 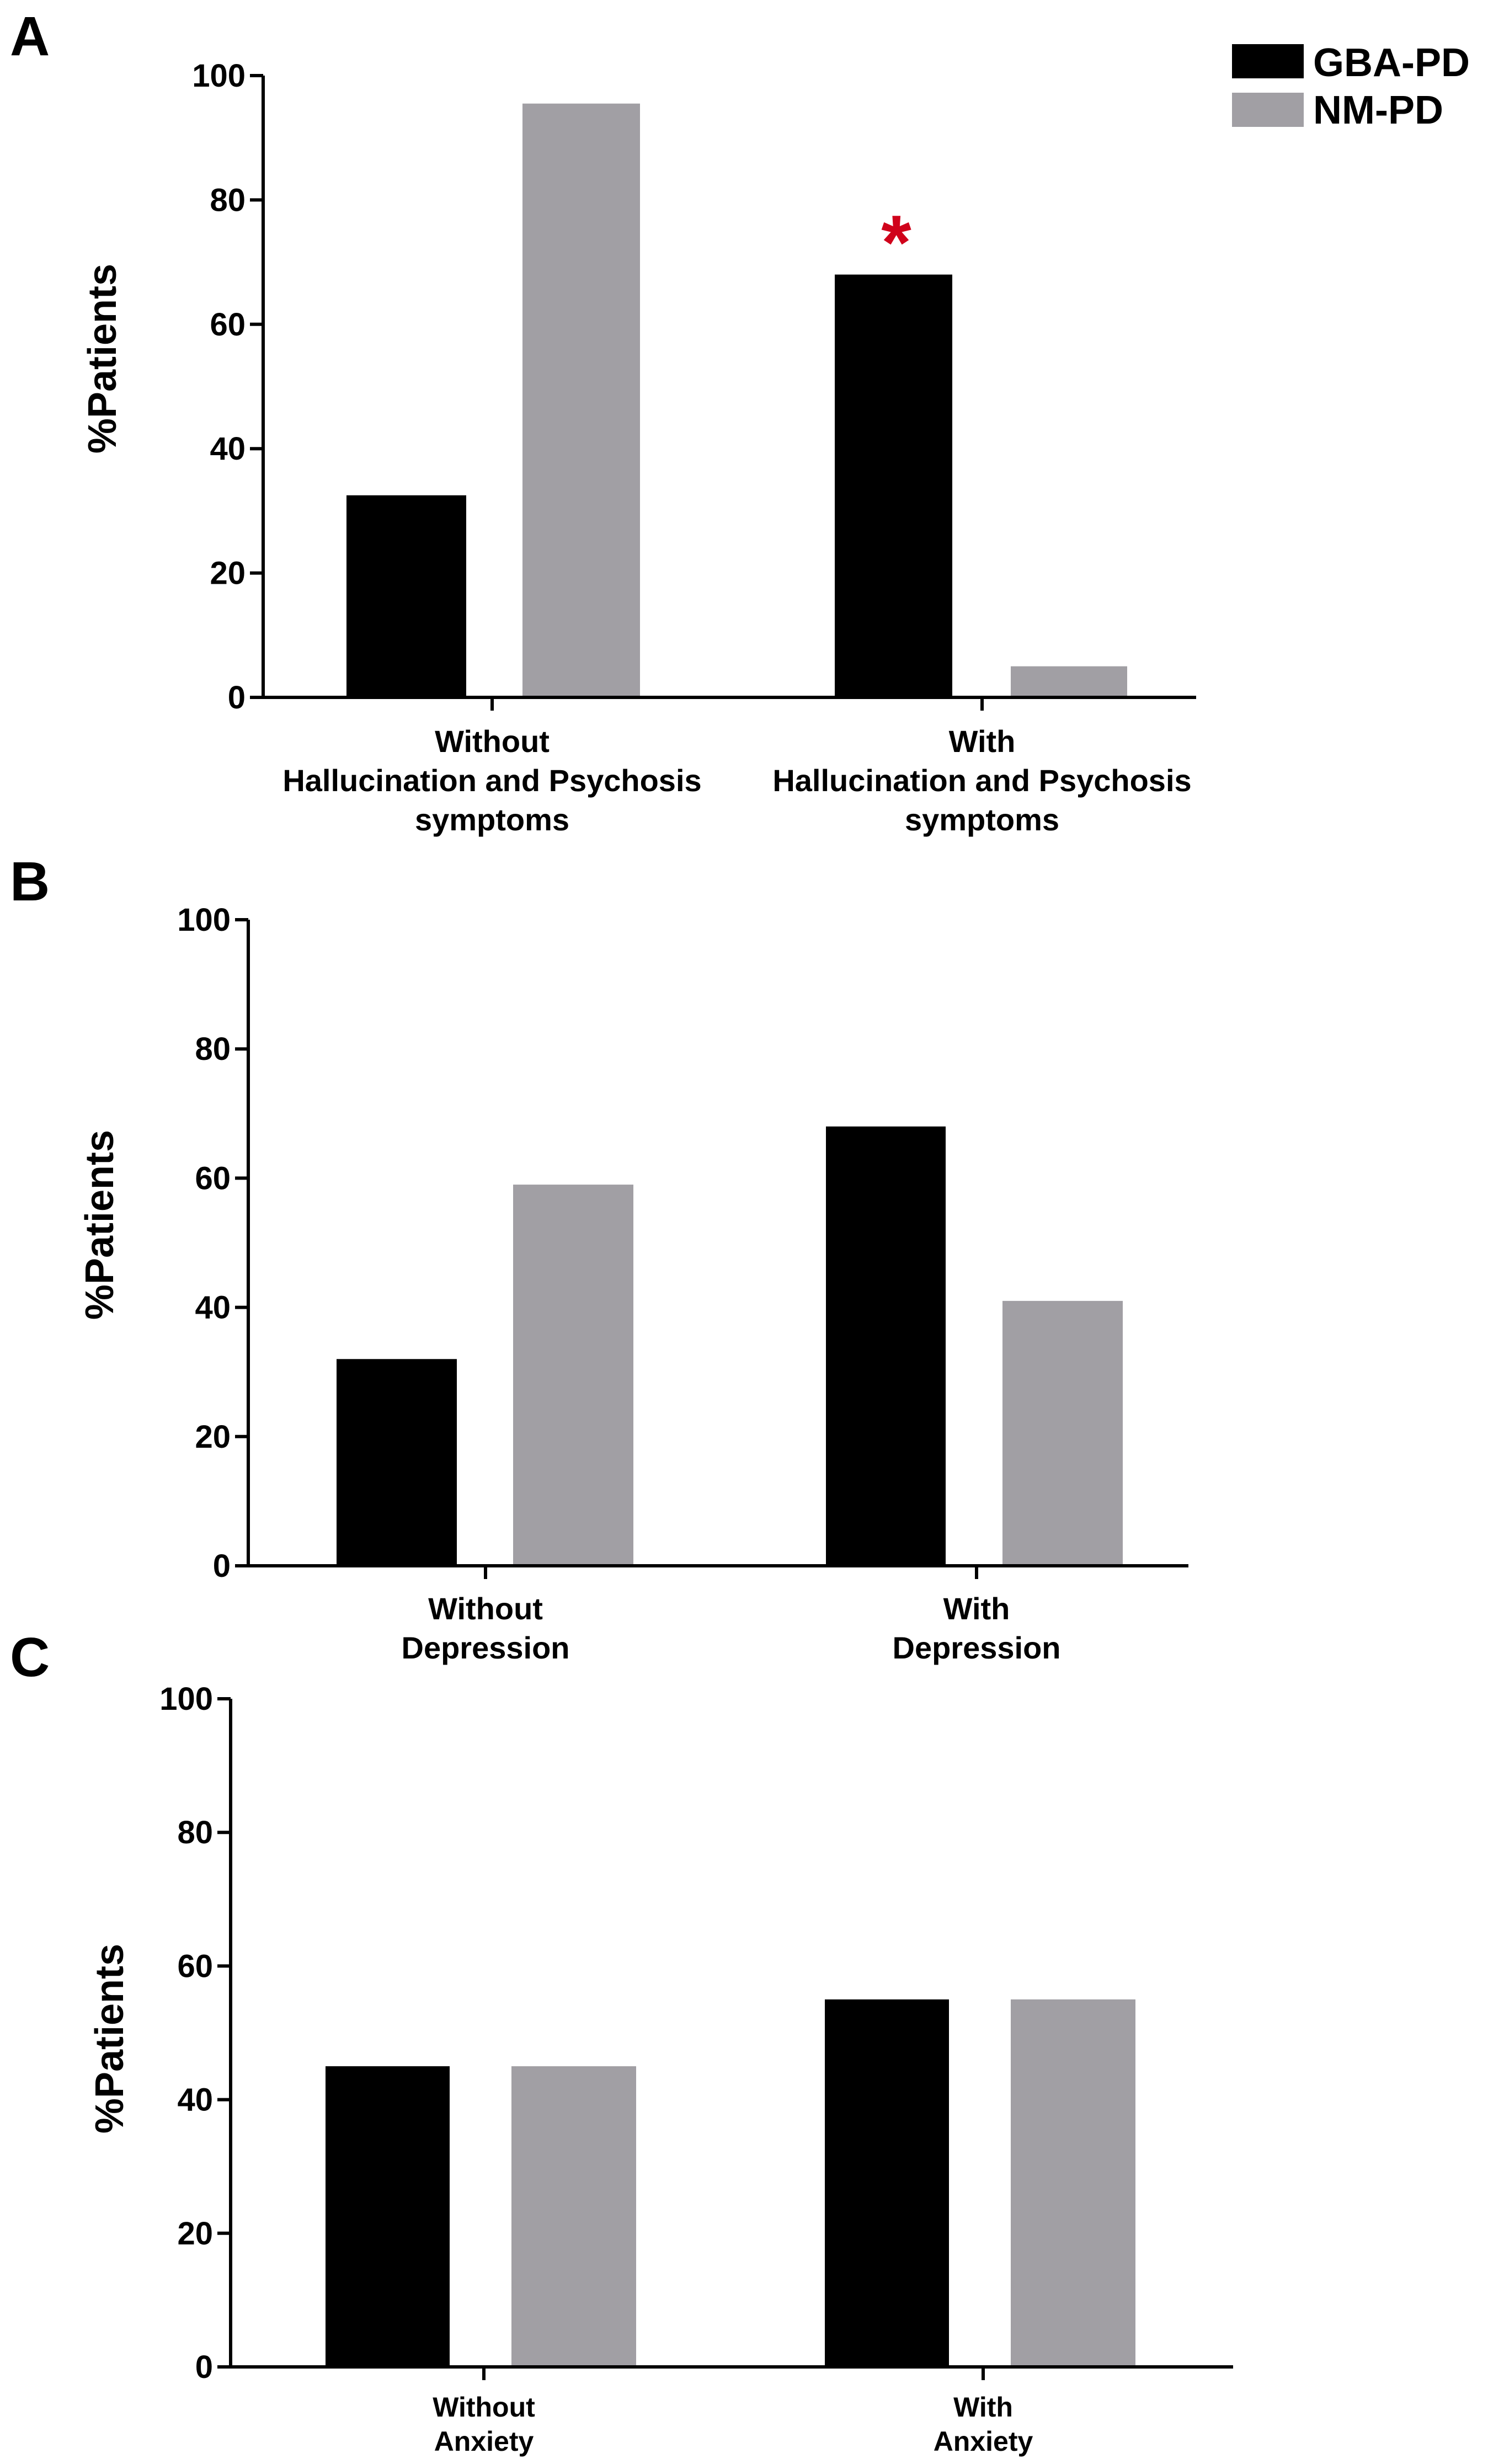 What do you see at coordinates (30, 882) in the screenshot?
I see `panel-letter: B` at bounding box center [30, 882].